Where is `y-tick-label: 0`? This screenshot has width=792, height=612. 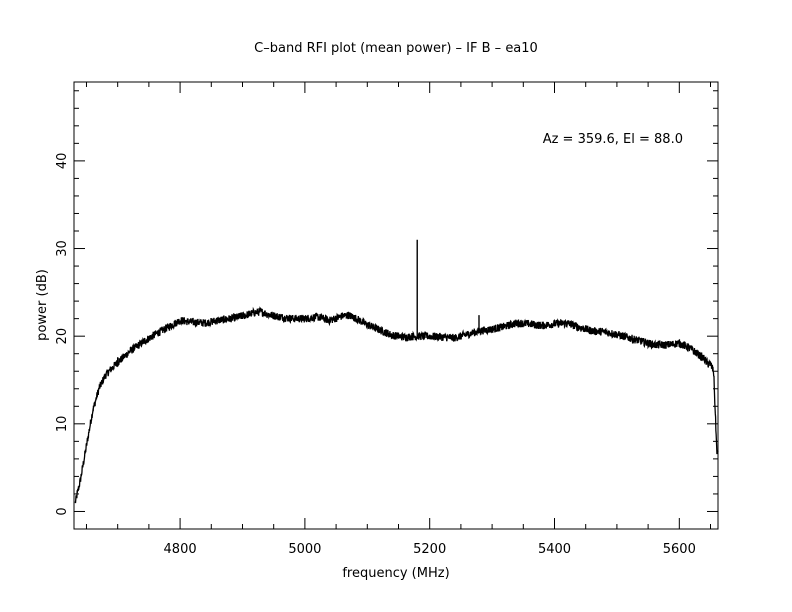
y-tick-label: 0 is located at coordinates (62, 511).